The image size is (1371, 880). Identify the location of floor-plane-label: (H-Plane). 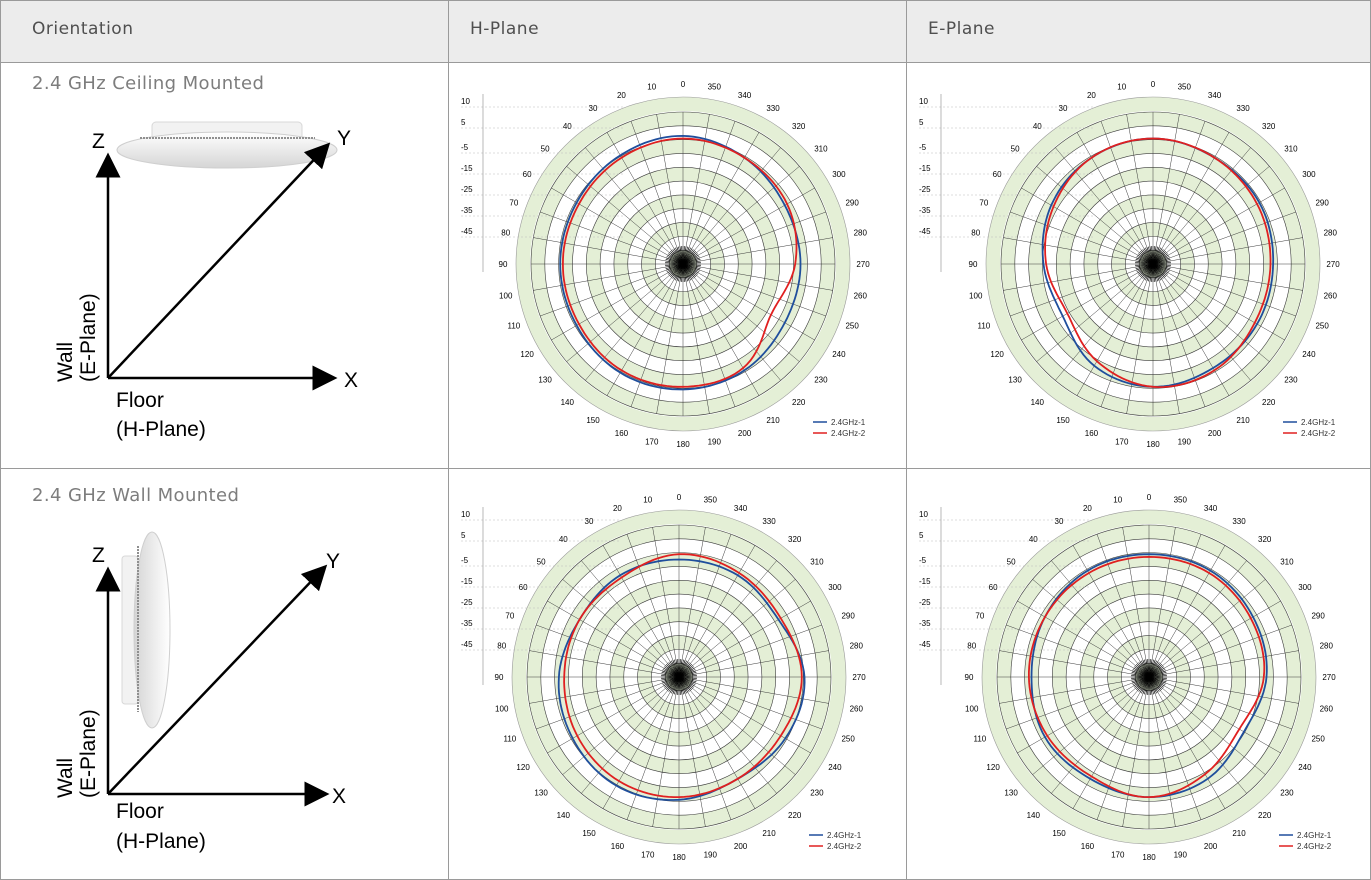
(161, 841).